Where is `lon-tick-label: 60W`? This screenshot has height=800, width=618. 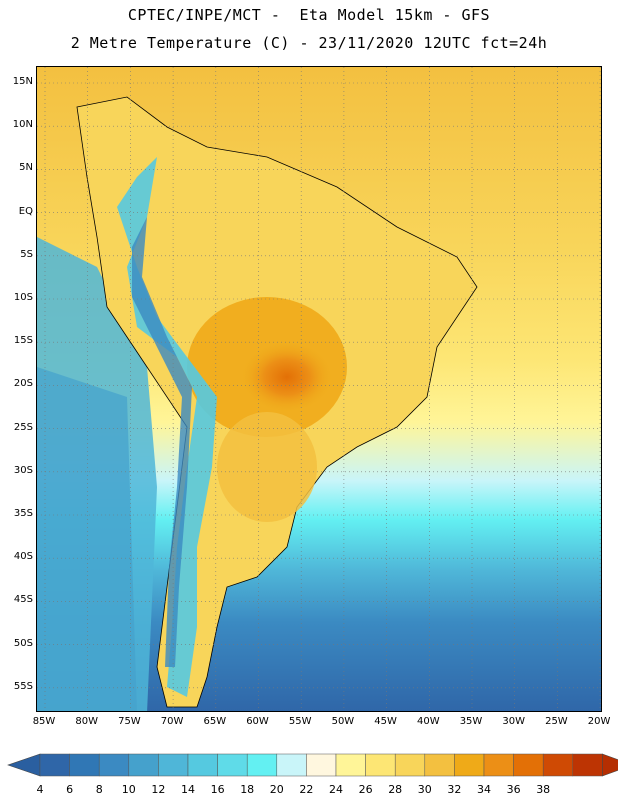
lon-tick-label: 60W is located at coordinates (257, 721).